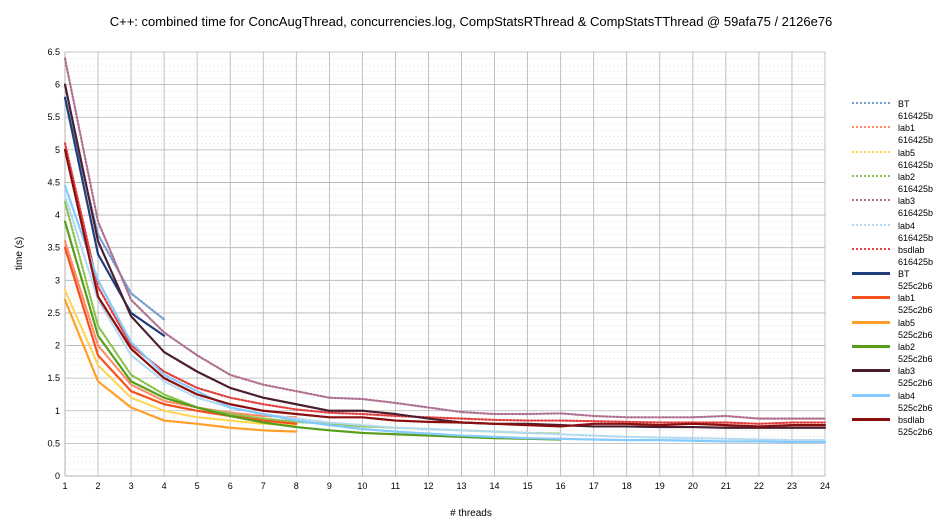 This screenshot has width=942, height=531. Describe the element at coordinates (114, 216) in the screenshot. I see `series-line-bt-525c2b6` at that location.